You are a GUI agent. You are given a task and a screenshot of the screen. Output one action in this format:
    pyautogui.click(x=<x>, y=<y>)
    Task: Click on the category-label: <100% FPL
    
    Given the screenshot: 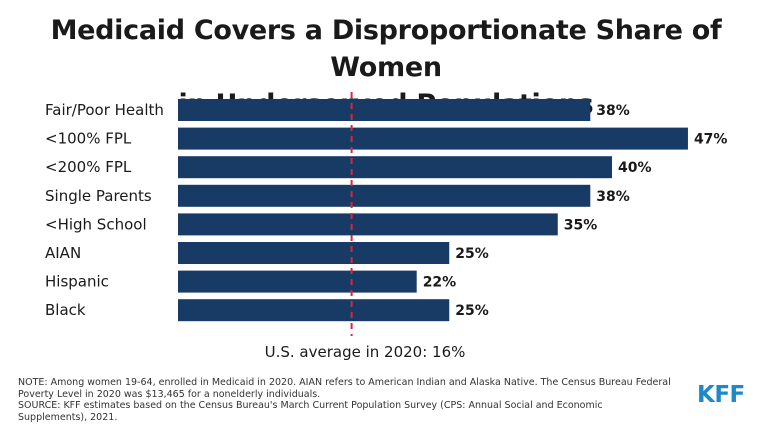 What is the action you would take?
    pyautogui.click(x=88, y=139)
    